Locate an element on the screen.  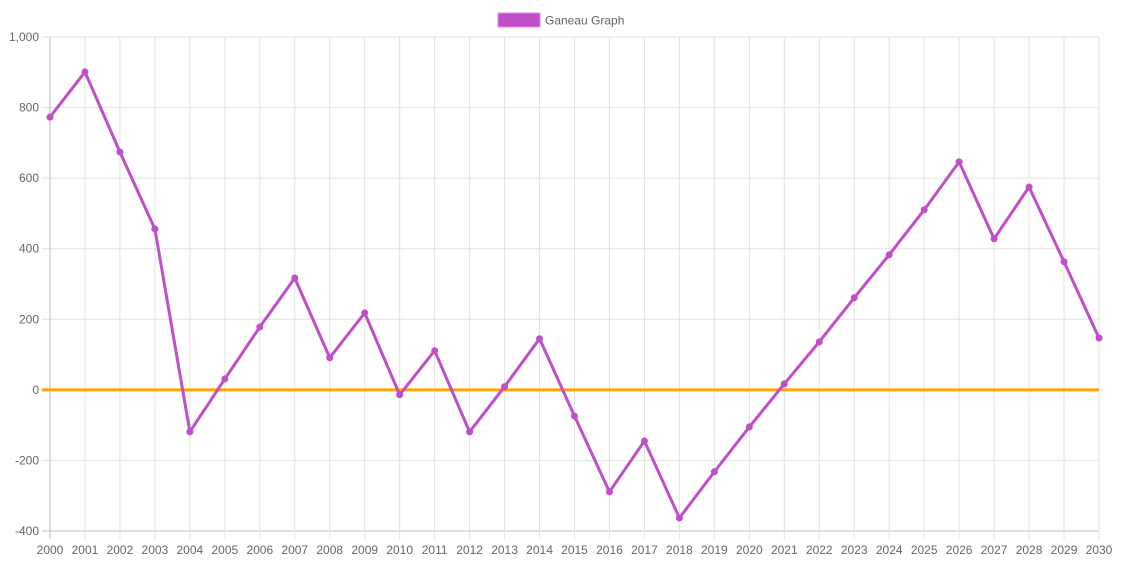
y-tick-label: 800 is located at coordinates (29, 108).